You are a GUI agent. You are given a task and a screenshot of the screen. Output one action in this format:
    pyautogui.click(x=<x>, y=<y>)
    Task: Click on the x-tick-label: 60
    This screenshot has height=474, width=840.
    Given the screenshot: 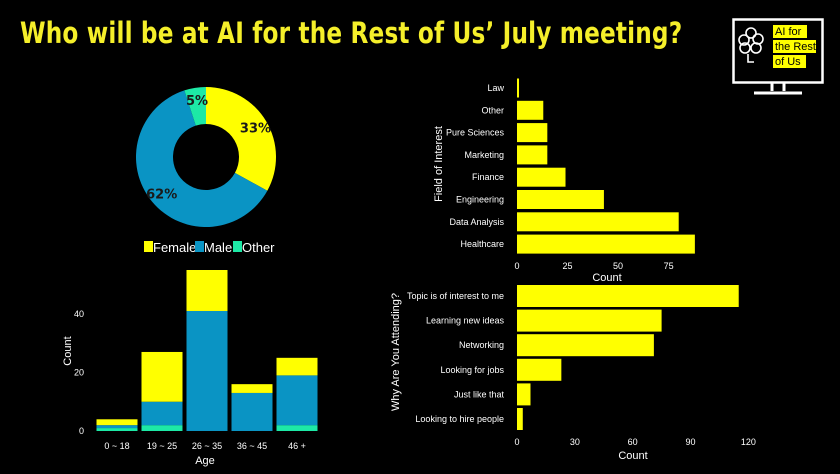 What is the action you would take?
    pyautogui.click(x=633, y=442)
    